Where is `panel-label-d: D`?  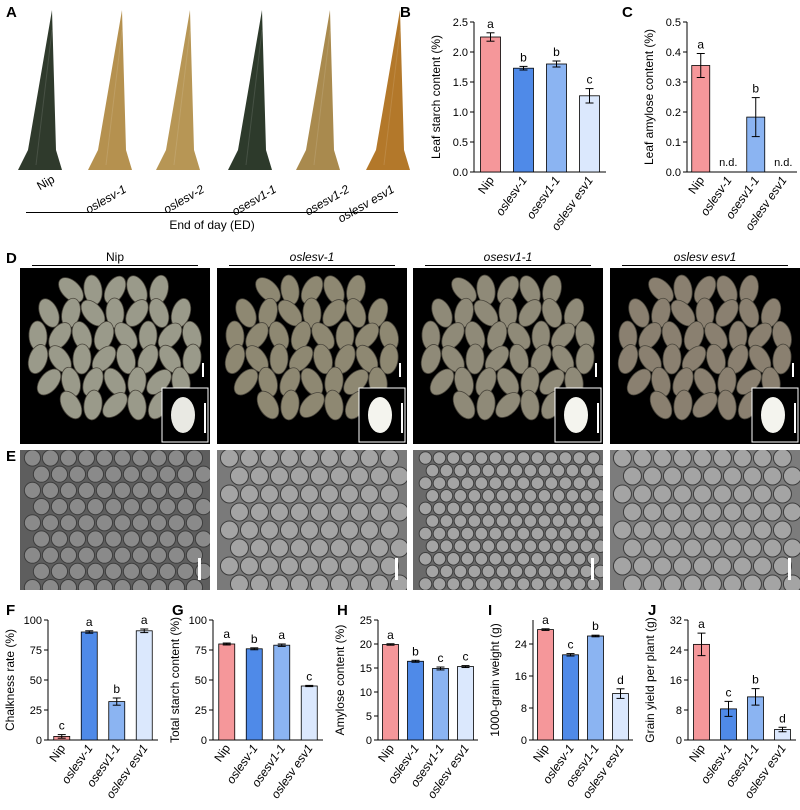 panel-label-d: D is located at coordinates (11, 258).